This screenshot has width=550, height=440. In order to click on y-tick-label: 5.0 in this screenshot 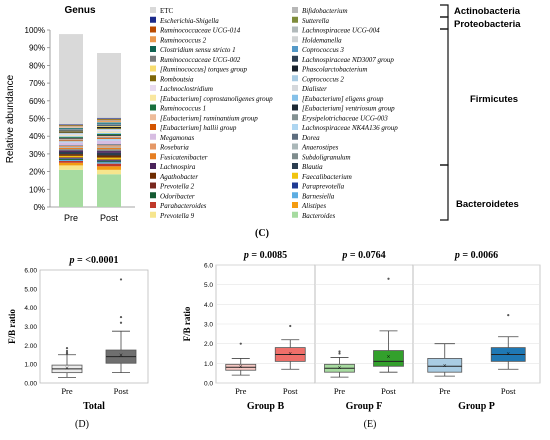, I will do `click(208, 285)`.